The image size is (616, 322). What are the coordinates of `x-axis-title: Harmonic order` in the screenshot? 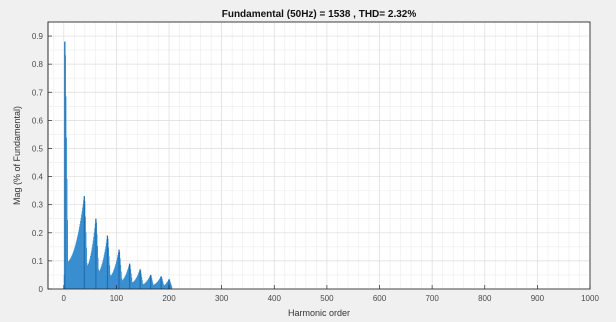 It's located at (319, 313).